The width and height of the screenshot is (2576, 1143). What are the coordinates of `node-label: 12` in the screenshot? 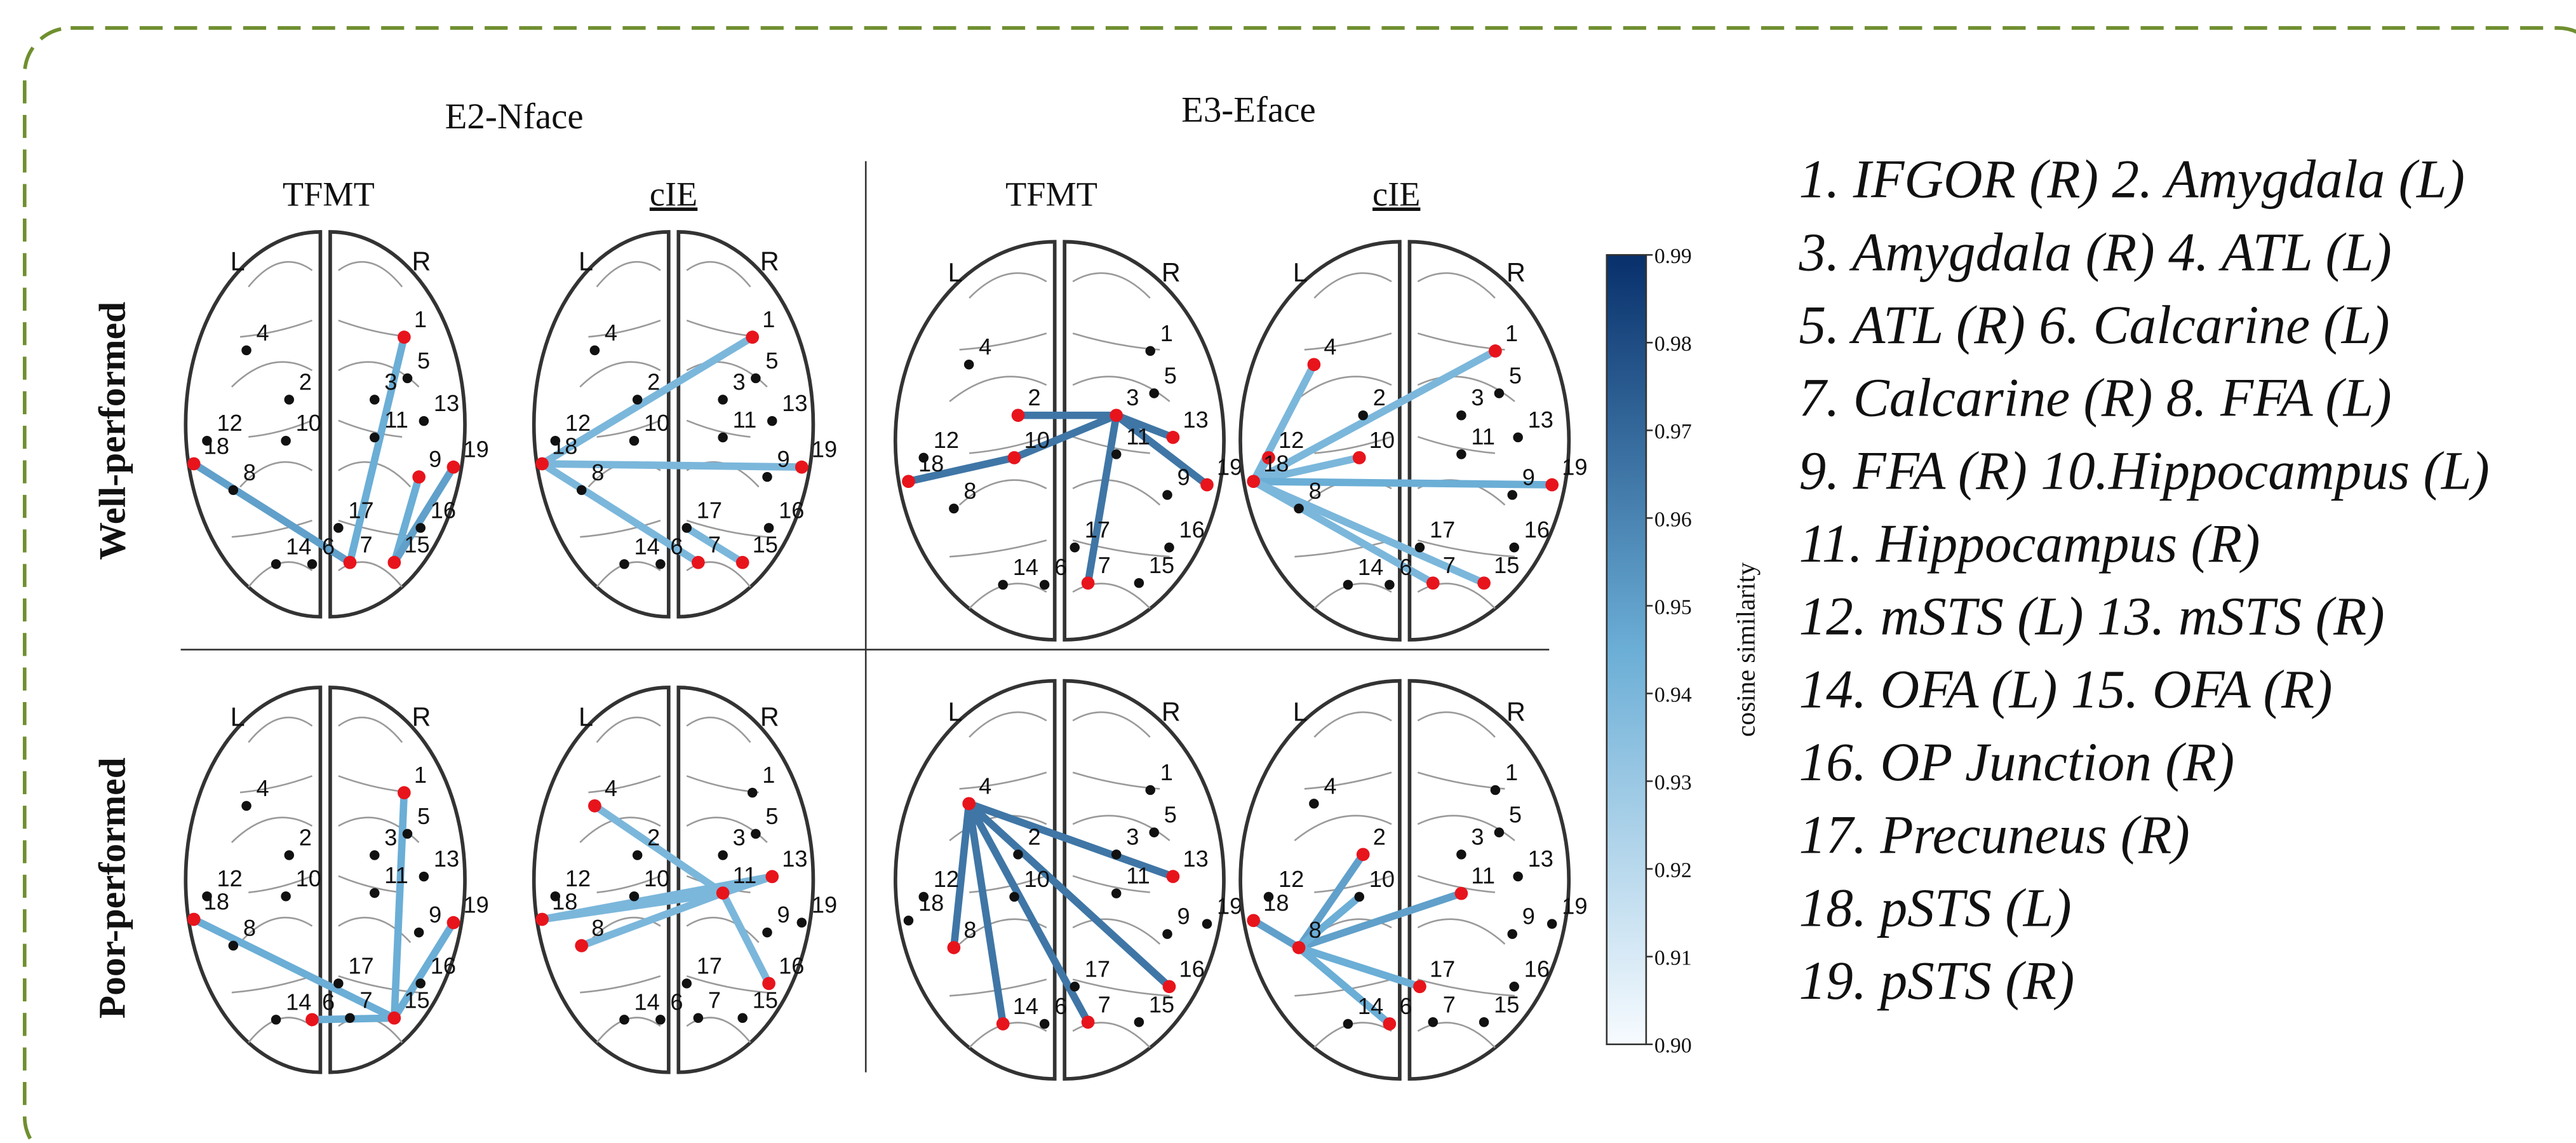 It's located at (1291, 440).